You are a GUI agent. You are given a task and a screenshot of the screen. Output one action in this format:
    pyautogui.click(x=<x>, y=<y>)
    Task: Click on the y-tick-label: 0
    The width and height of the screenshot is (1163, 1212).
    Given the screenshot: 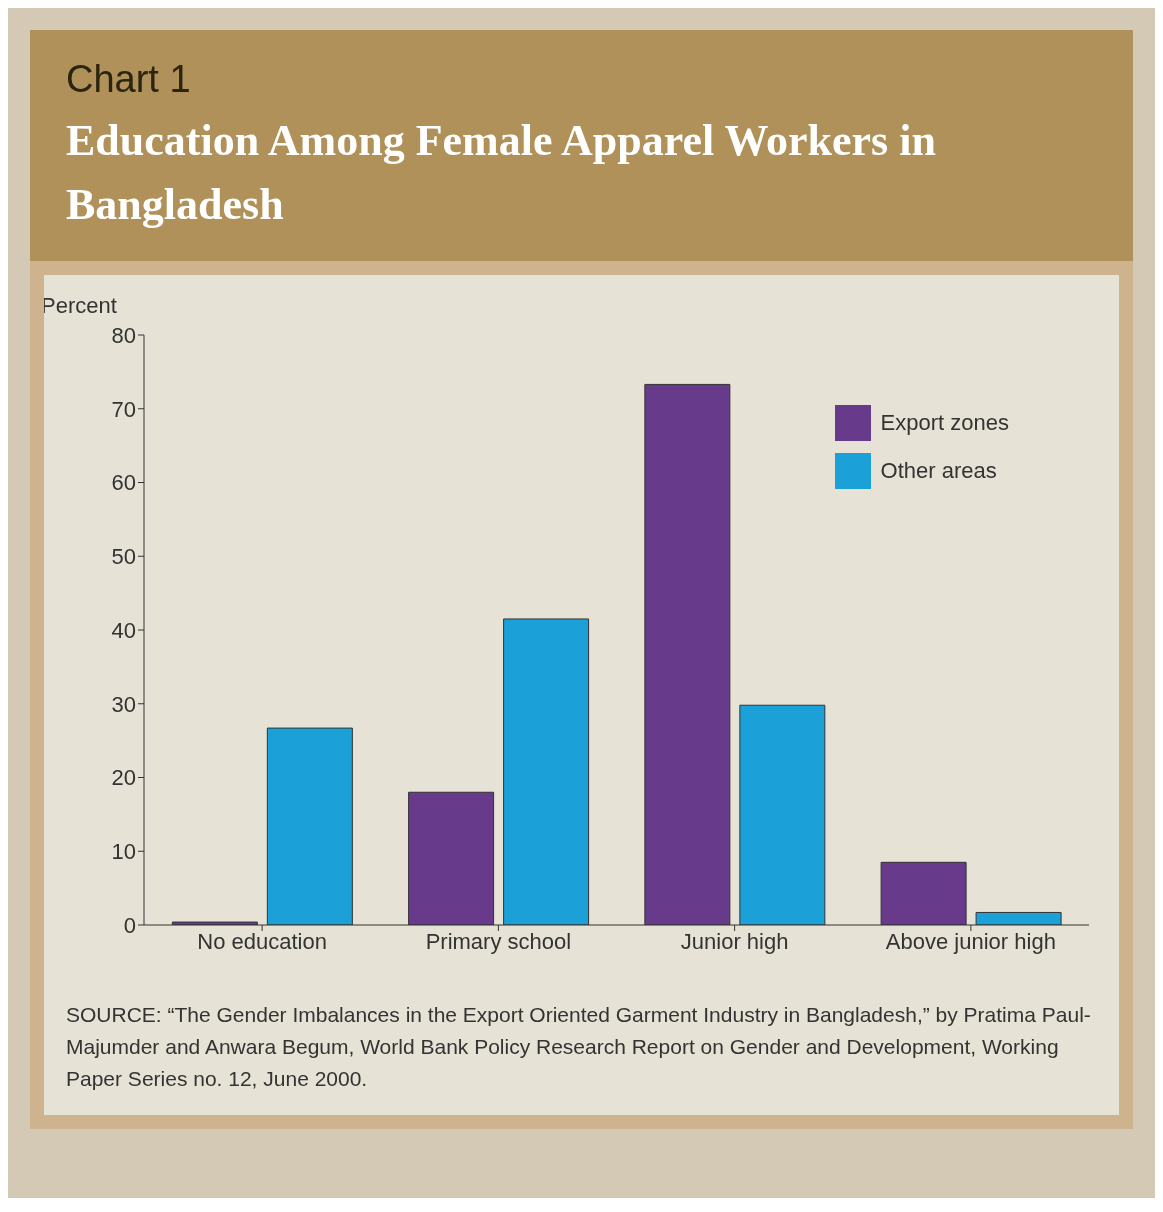 What is the action you would take?
    pyautogui.click(x=129, y=925)
    